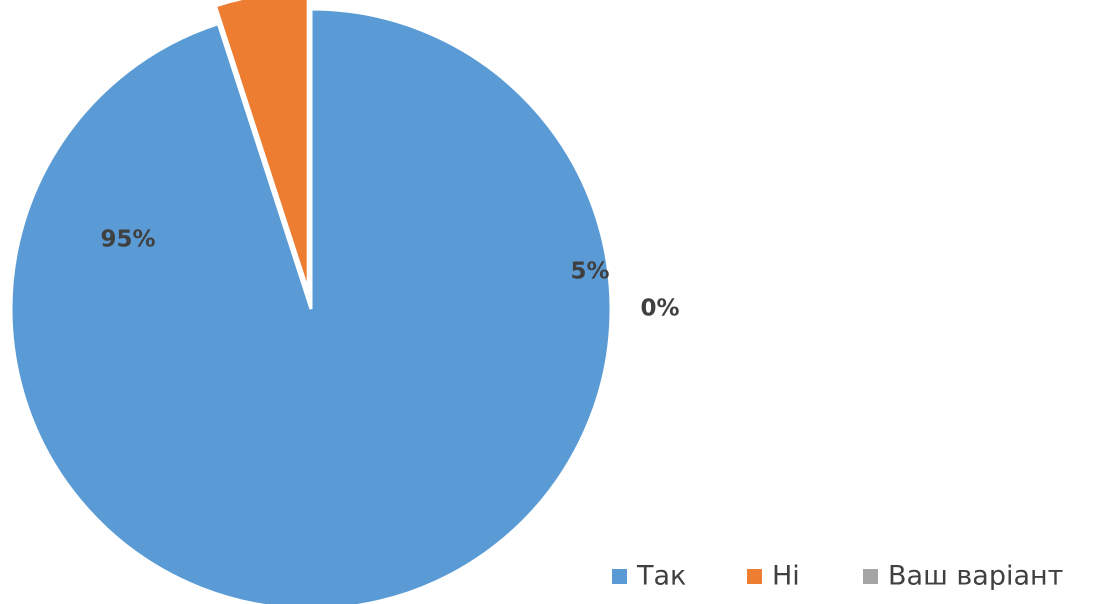 The width and height of the screenshot is (1118, 604). What do you see at coordinates (589, 272) in the screenshot?
I see `data-label-ni: 5%` at bounding box center [589, 272].